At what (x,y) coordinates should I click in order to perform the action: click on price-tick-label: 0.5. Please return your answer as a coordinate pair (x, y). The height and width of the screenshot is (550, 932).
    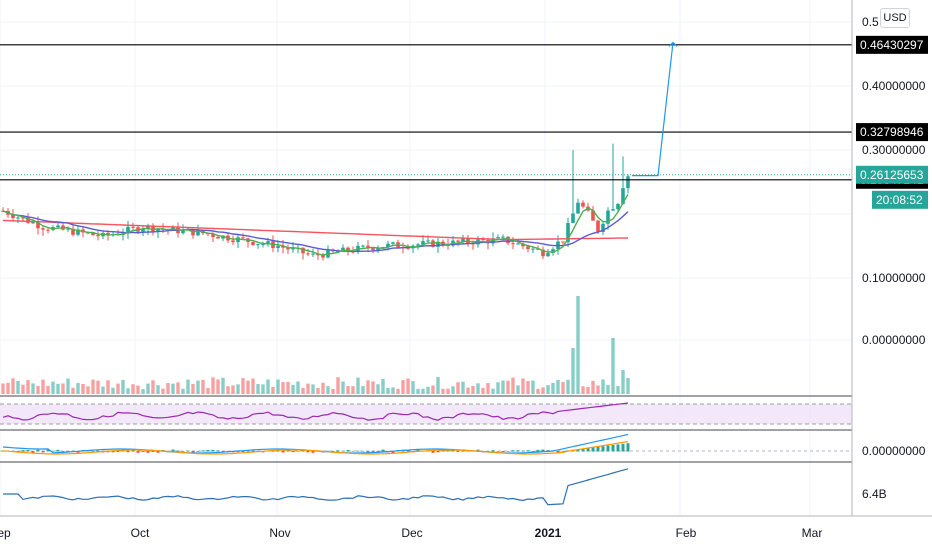
    Looking at the image, I should click on (870, 22).